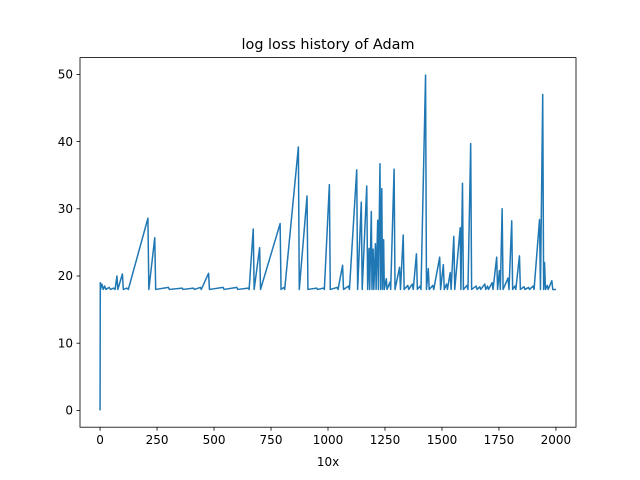 The height and width of the screenshot is (480, 640). I want to click on x-tick-label: 1500, so click(442, 440).